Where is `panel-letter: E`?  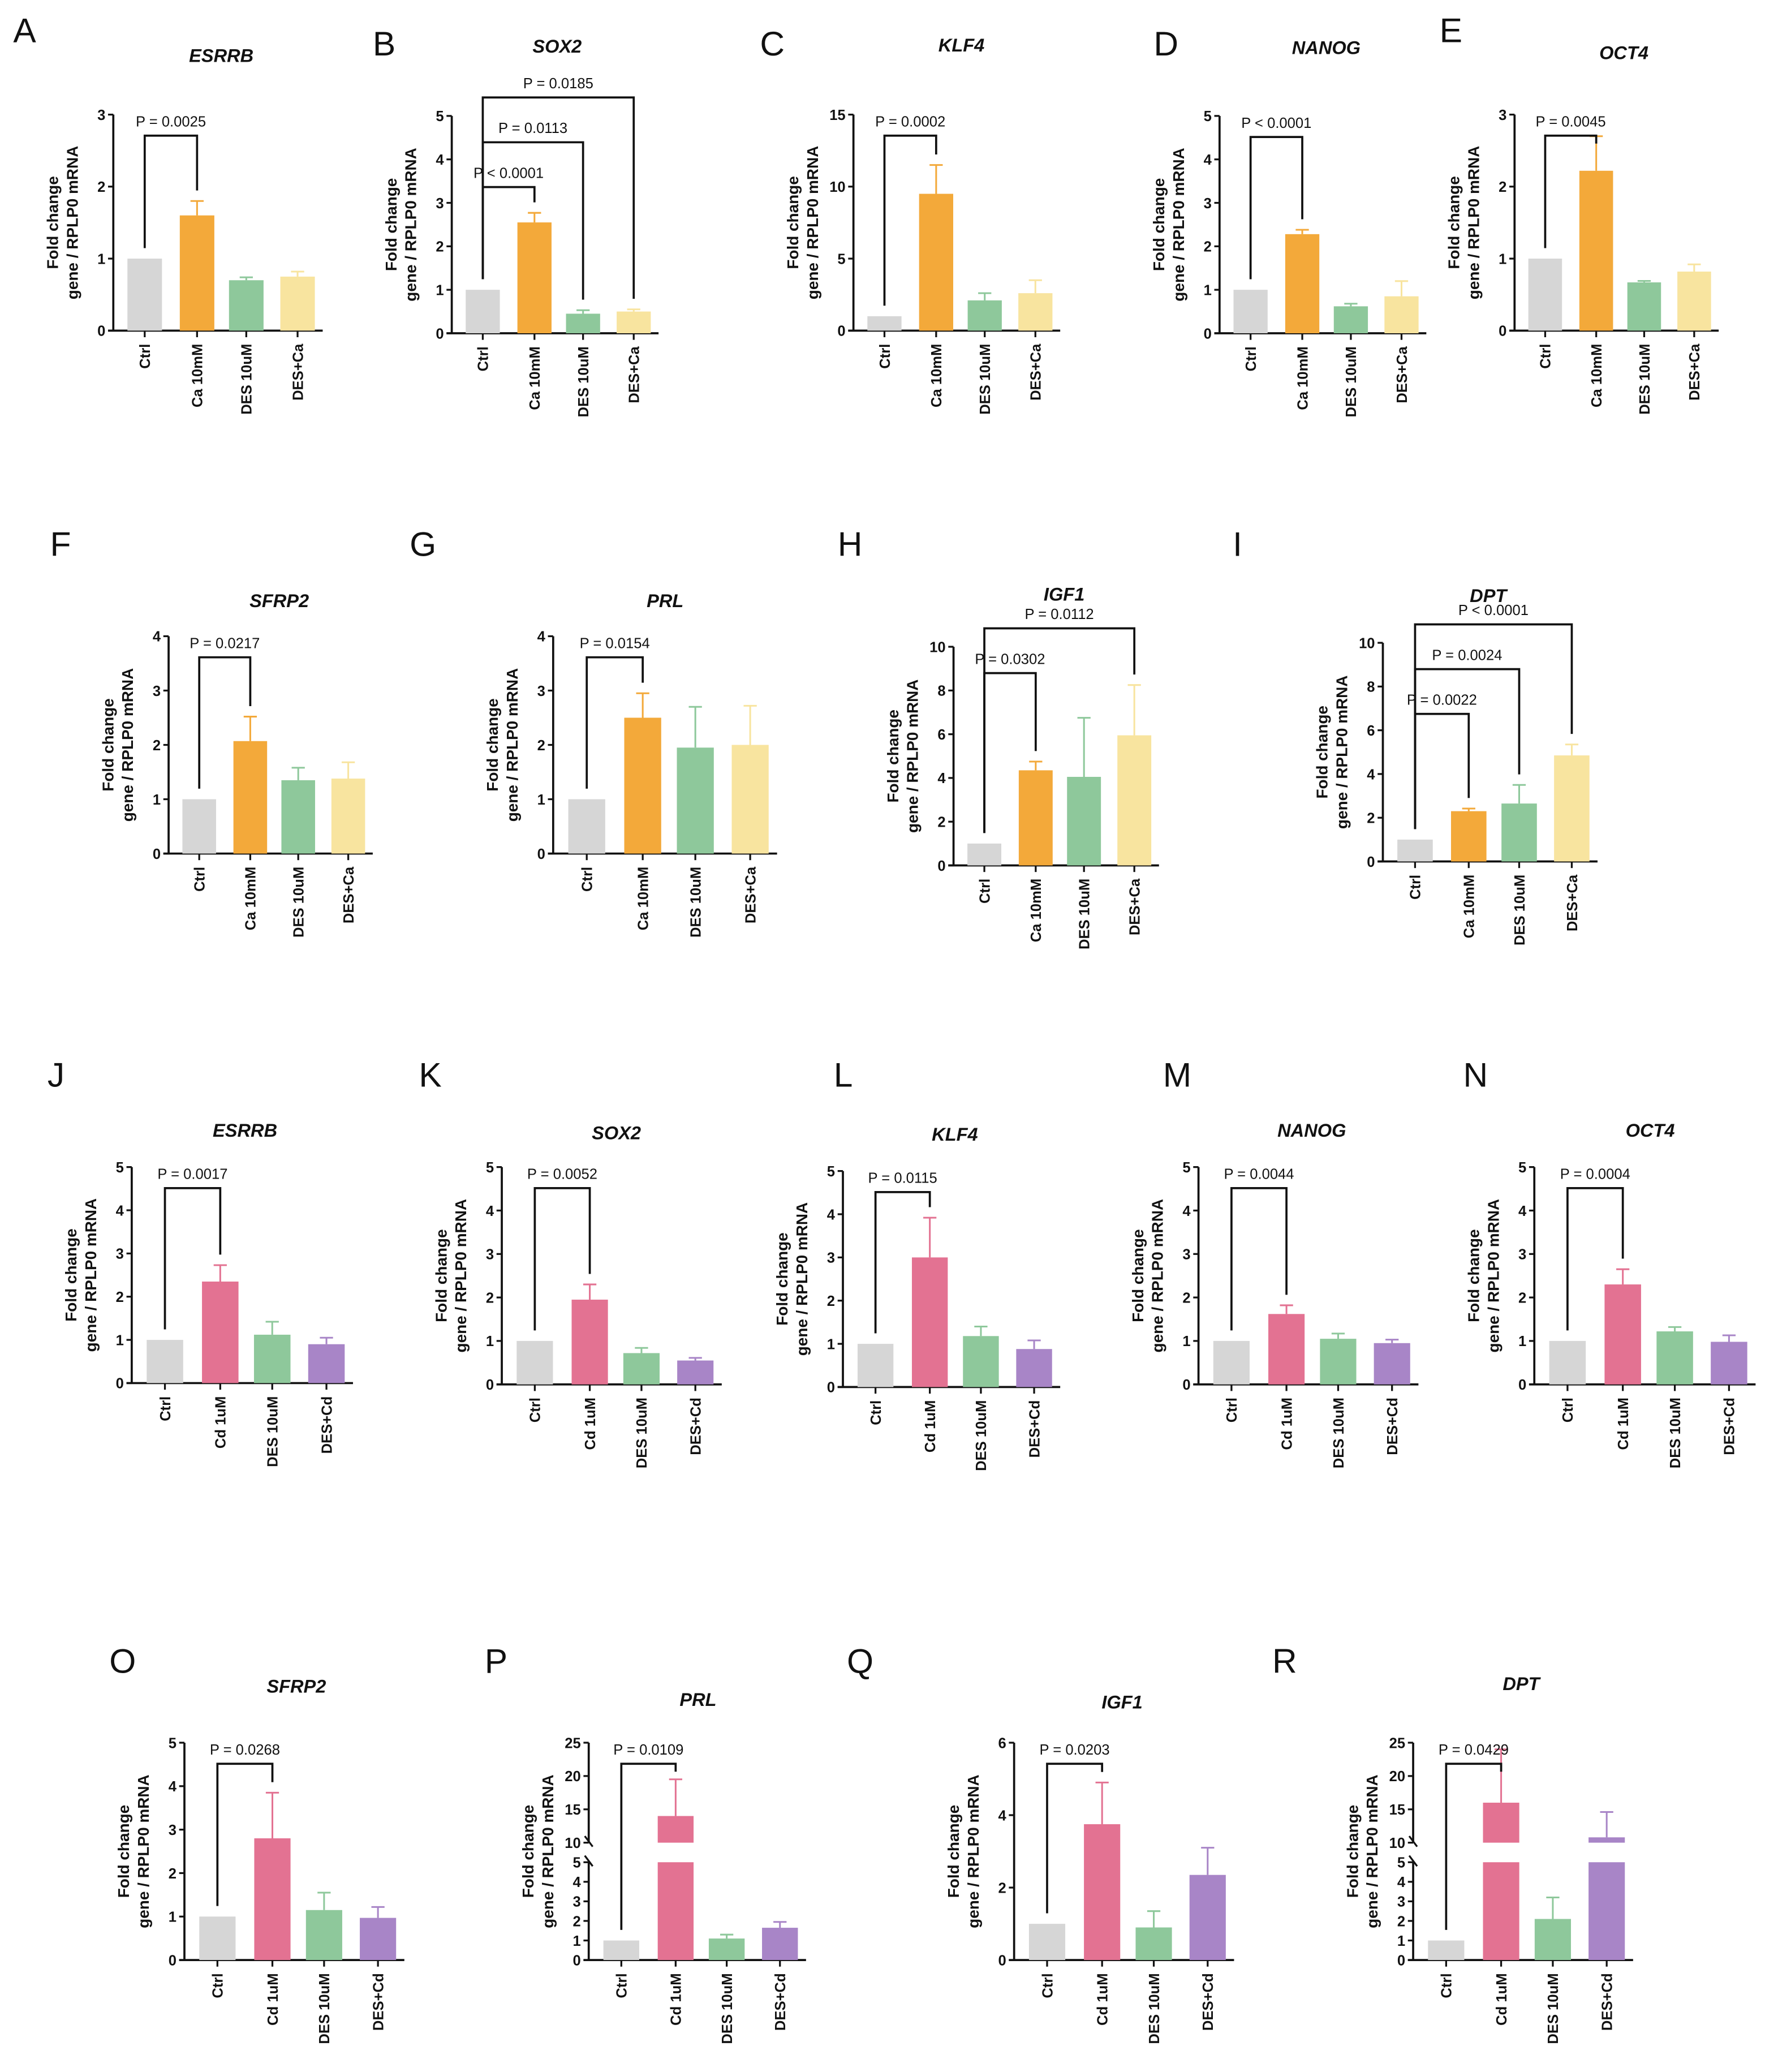 panel-letter: E is located at coordinates (1451, 30).